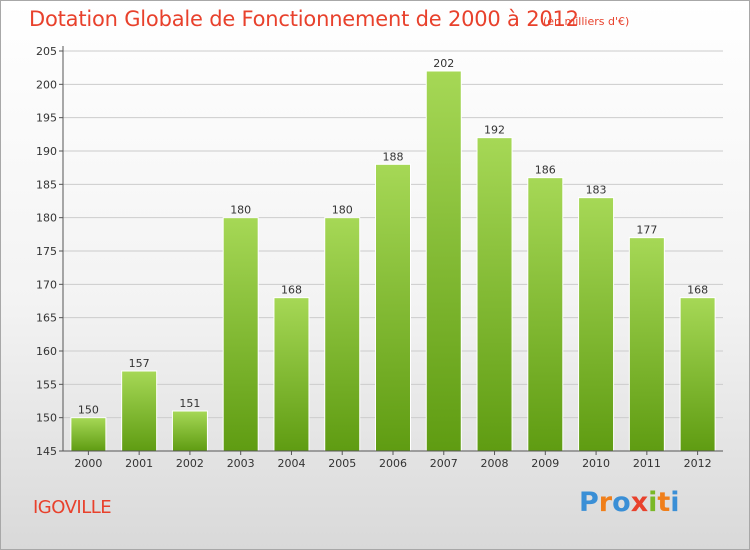 The image size is (750, 550). Describe the element at coordinates (621, 502) in the screenshot. I see `logo-letter: o` at that location.